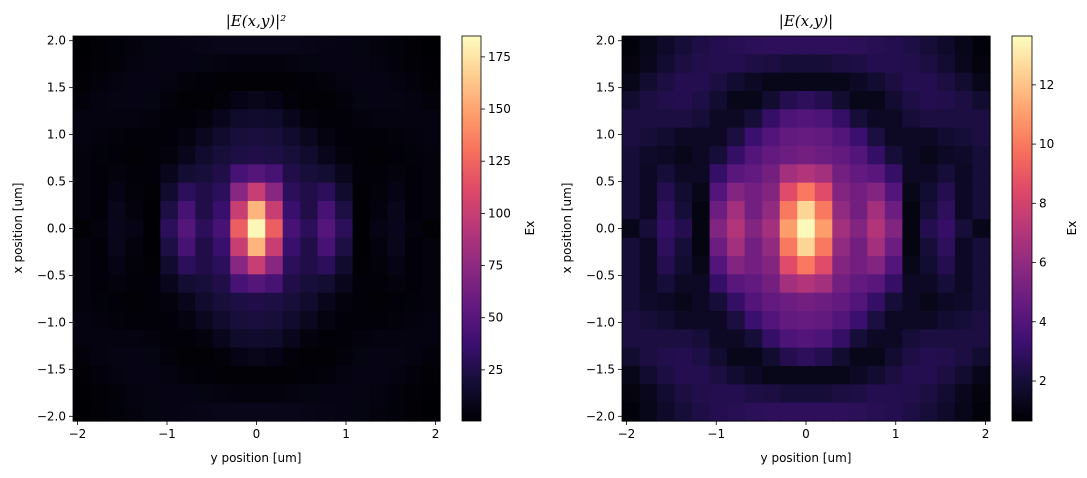  Describe the element at coordinates (1046, 85) in the screenshot. I see `colorbar-tick-label: 12` at that location.